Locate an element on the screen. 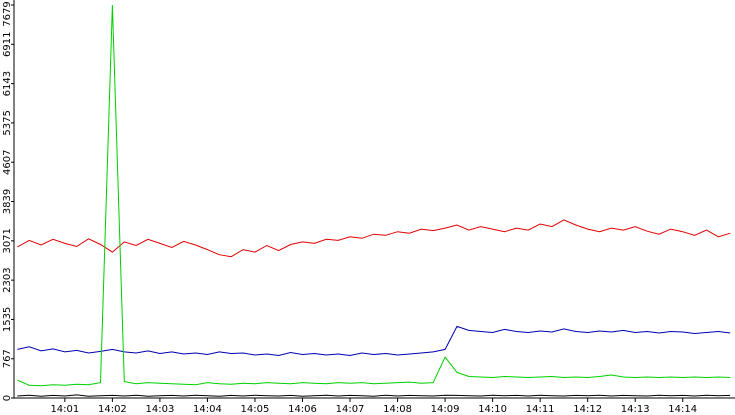  y-tick-label: 4607 is located at coordinates (7, 161).